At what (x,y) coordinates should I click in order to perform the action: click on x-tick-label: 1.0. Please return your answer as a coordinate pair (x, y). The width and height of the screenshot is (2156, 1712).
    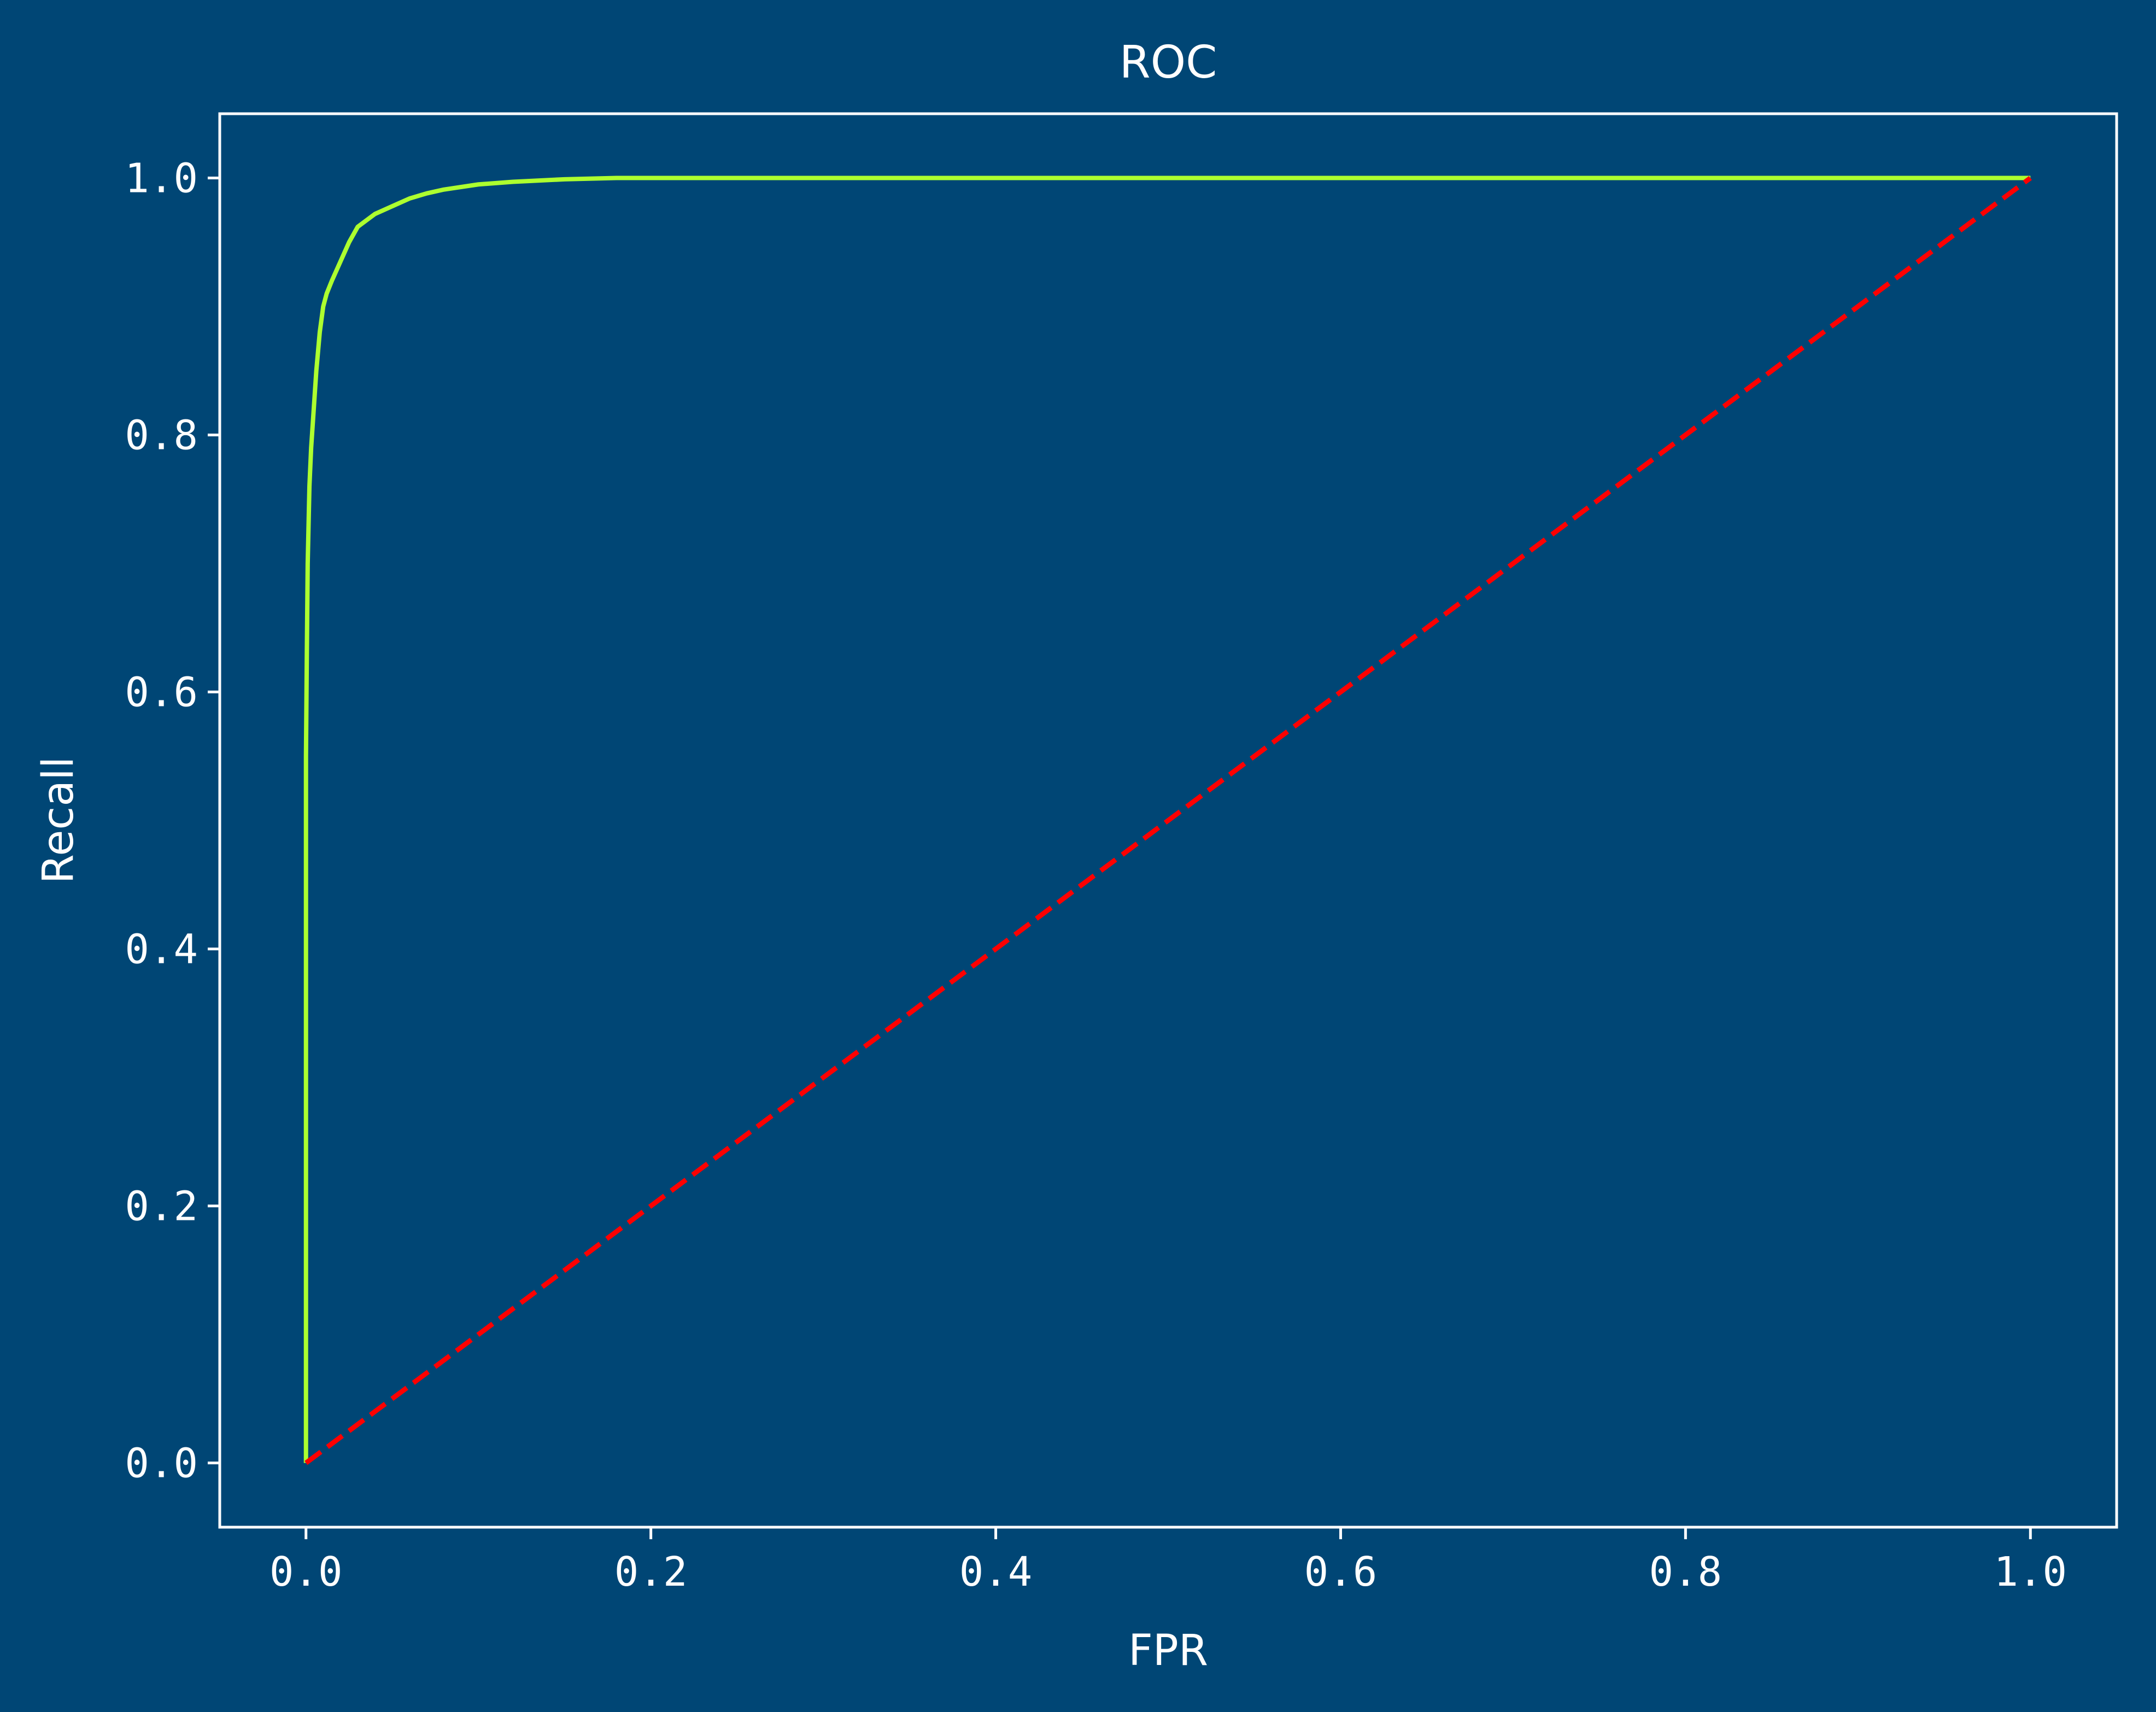
    Looking at the image, I should click on (2030, 1572).